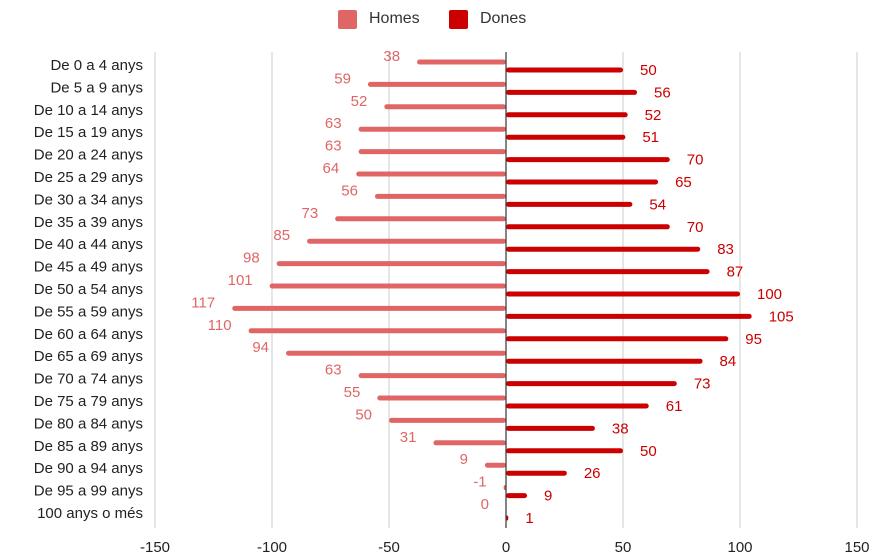 This screenshot has width=875, height=559. What do you see at coordinates (657, 204) in the screenshot?
I see `data-label-dones: 54` at bounding box center [657, 204].